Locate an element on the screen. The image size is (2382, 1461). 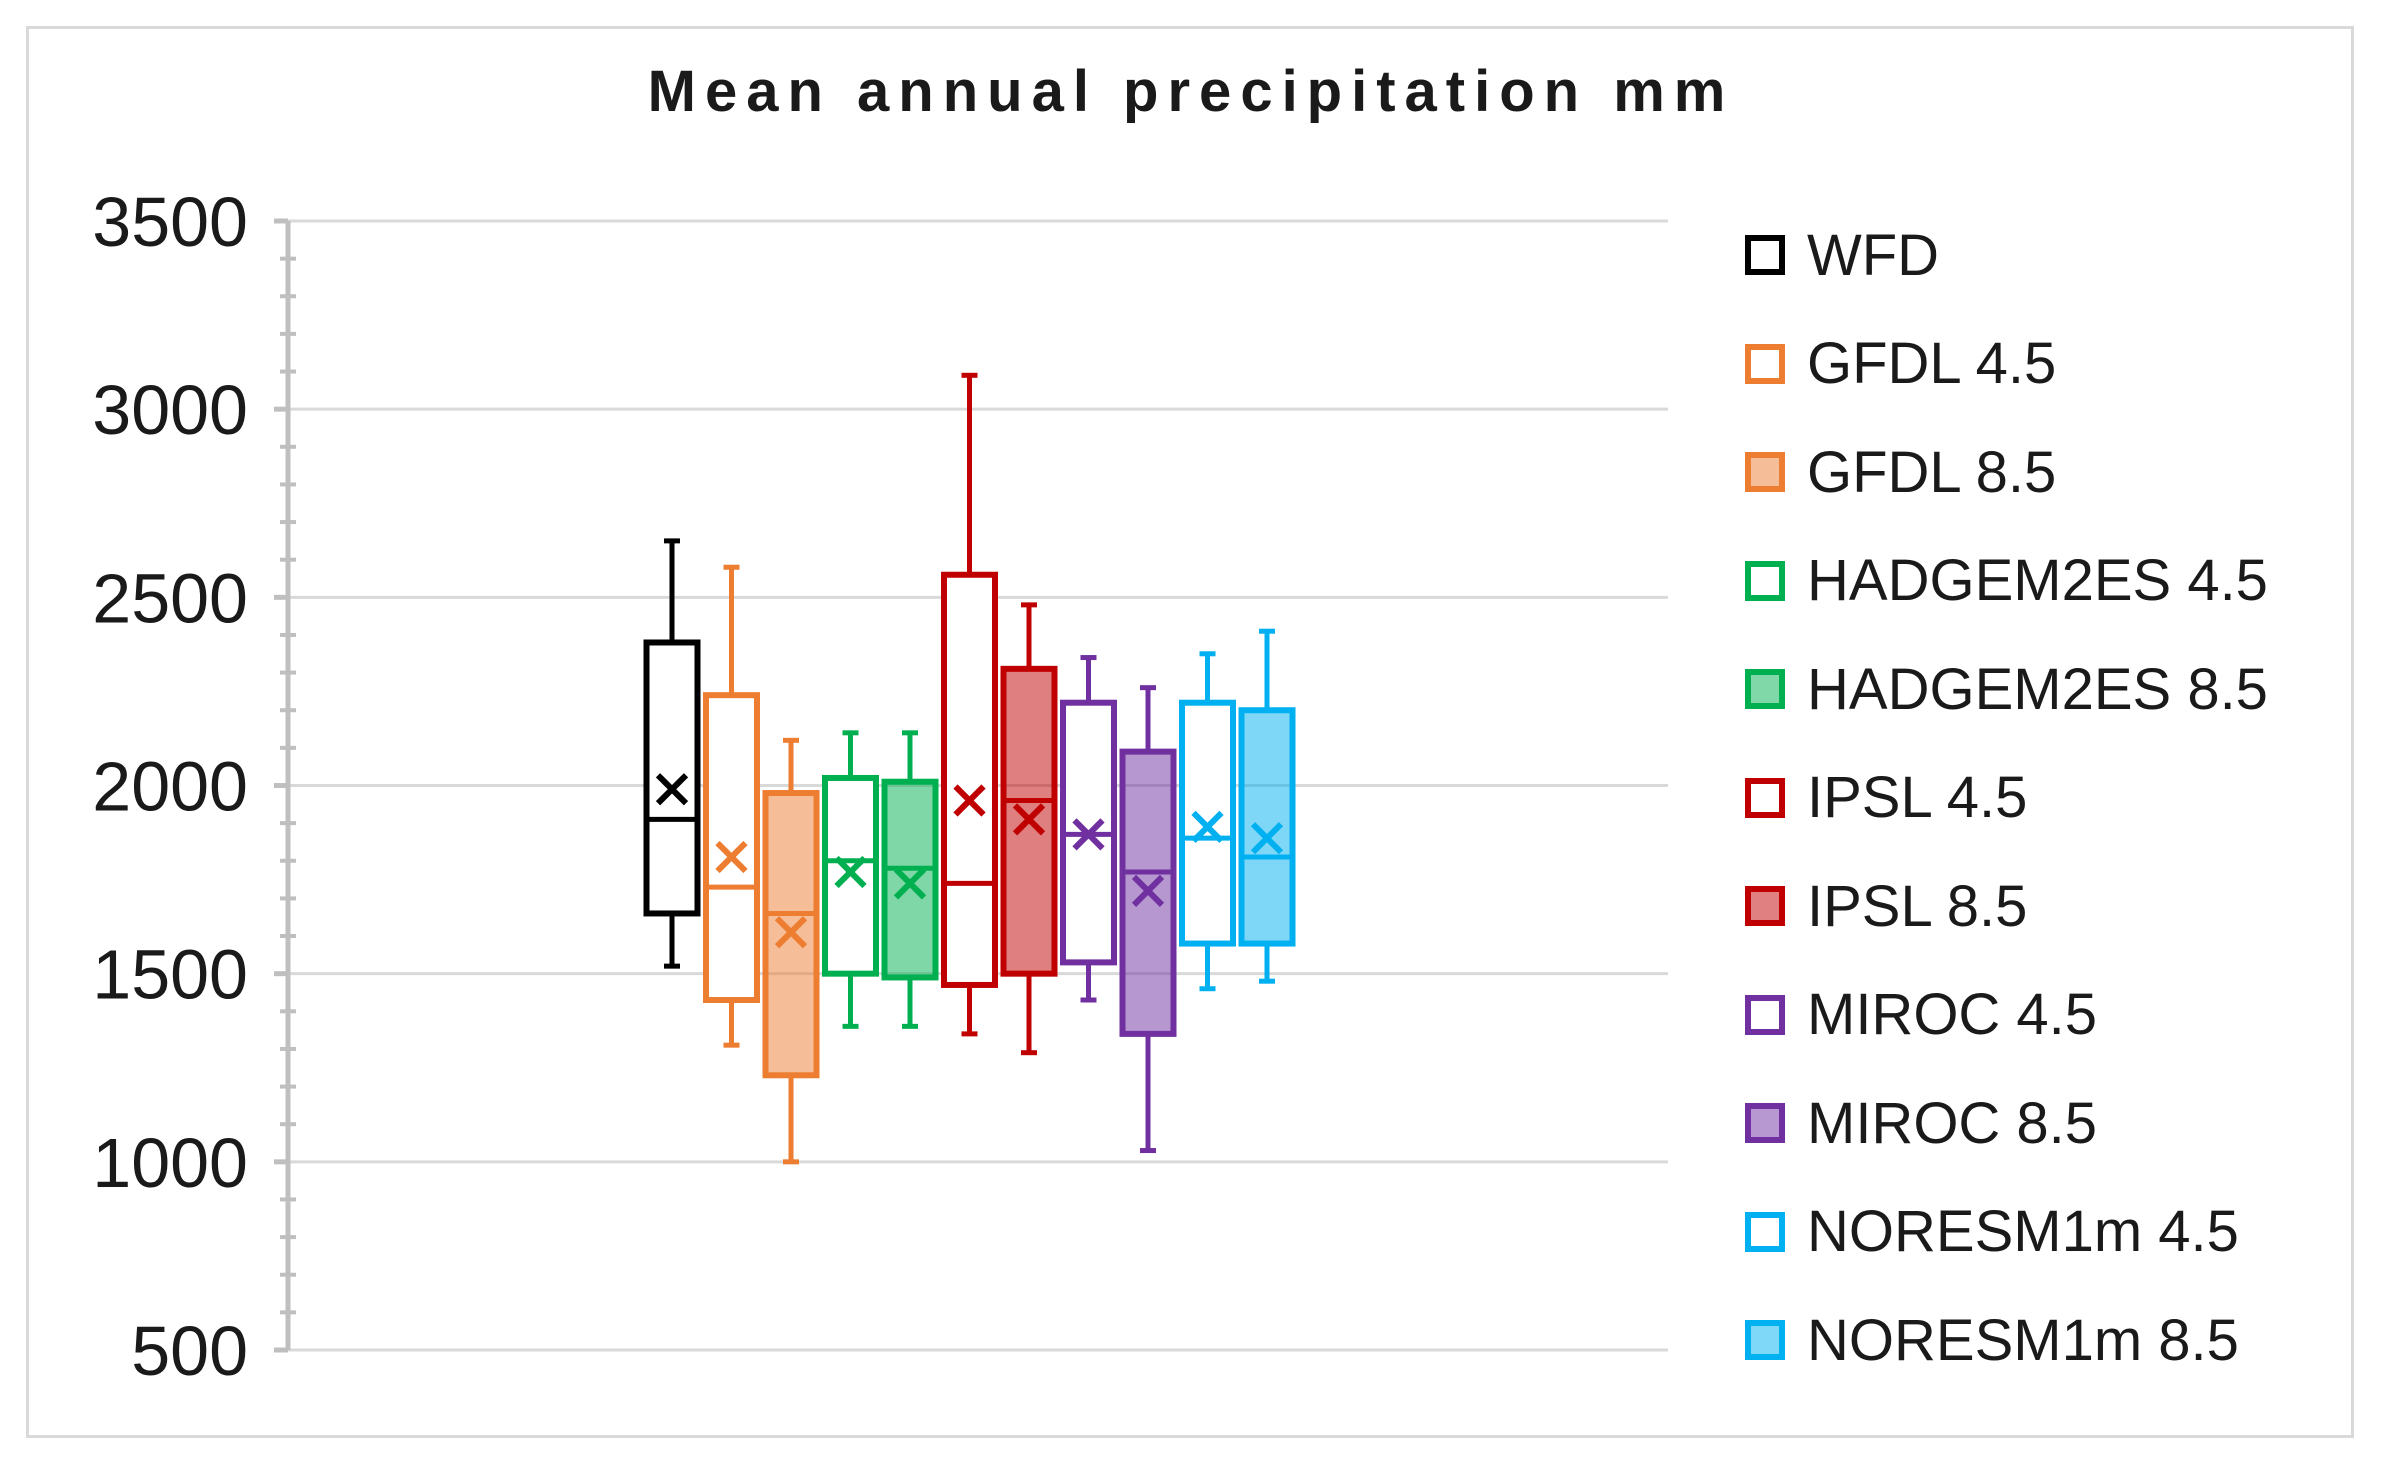
legend-item: IPSL 8.5 is located at coordinates (1886, 906).